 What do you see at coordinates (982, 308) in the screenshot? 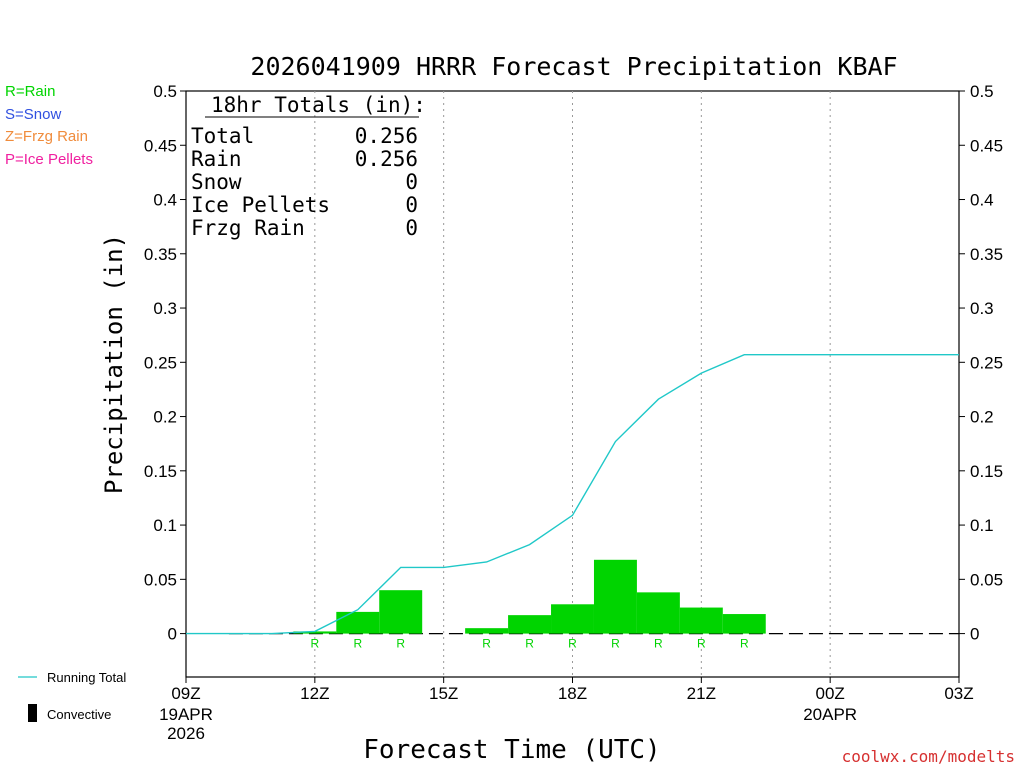
I see `y-tick-label-right: 0.3` at bounding box center [982, 308].